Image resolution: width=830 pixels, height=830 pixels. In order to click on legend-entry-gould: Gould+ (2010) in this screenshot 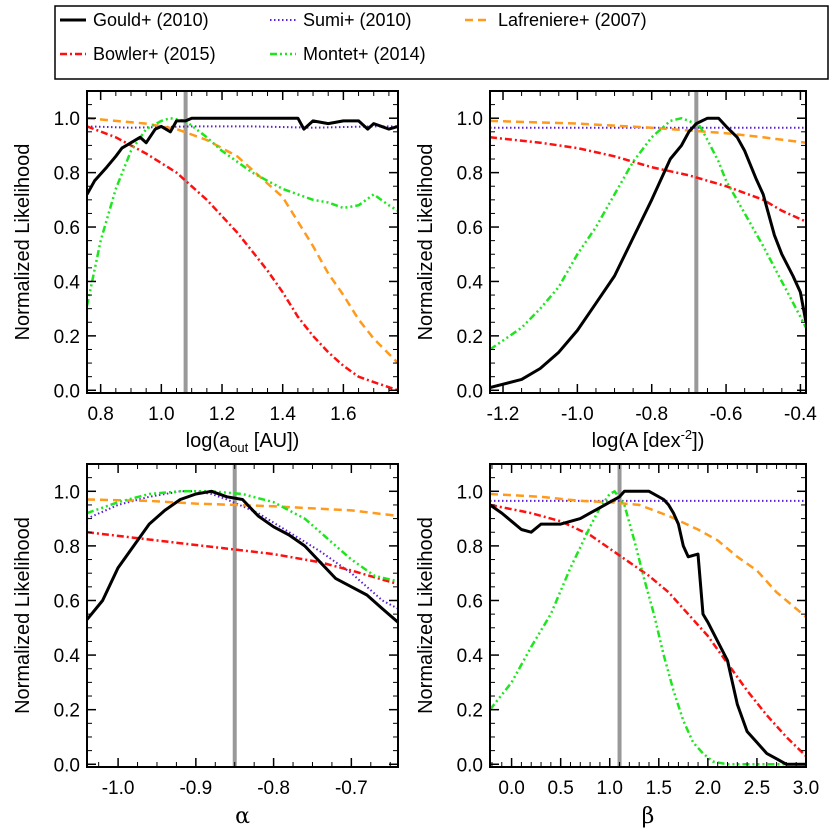, I will do `click(134, 20)`.